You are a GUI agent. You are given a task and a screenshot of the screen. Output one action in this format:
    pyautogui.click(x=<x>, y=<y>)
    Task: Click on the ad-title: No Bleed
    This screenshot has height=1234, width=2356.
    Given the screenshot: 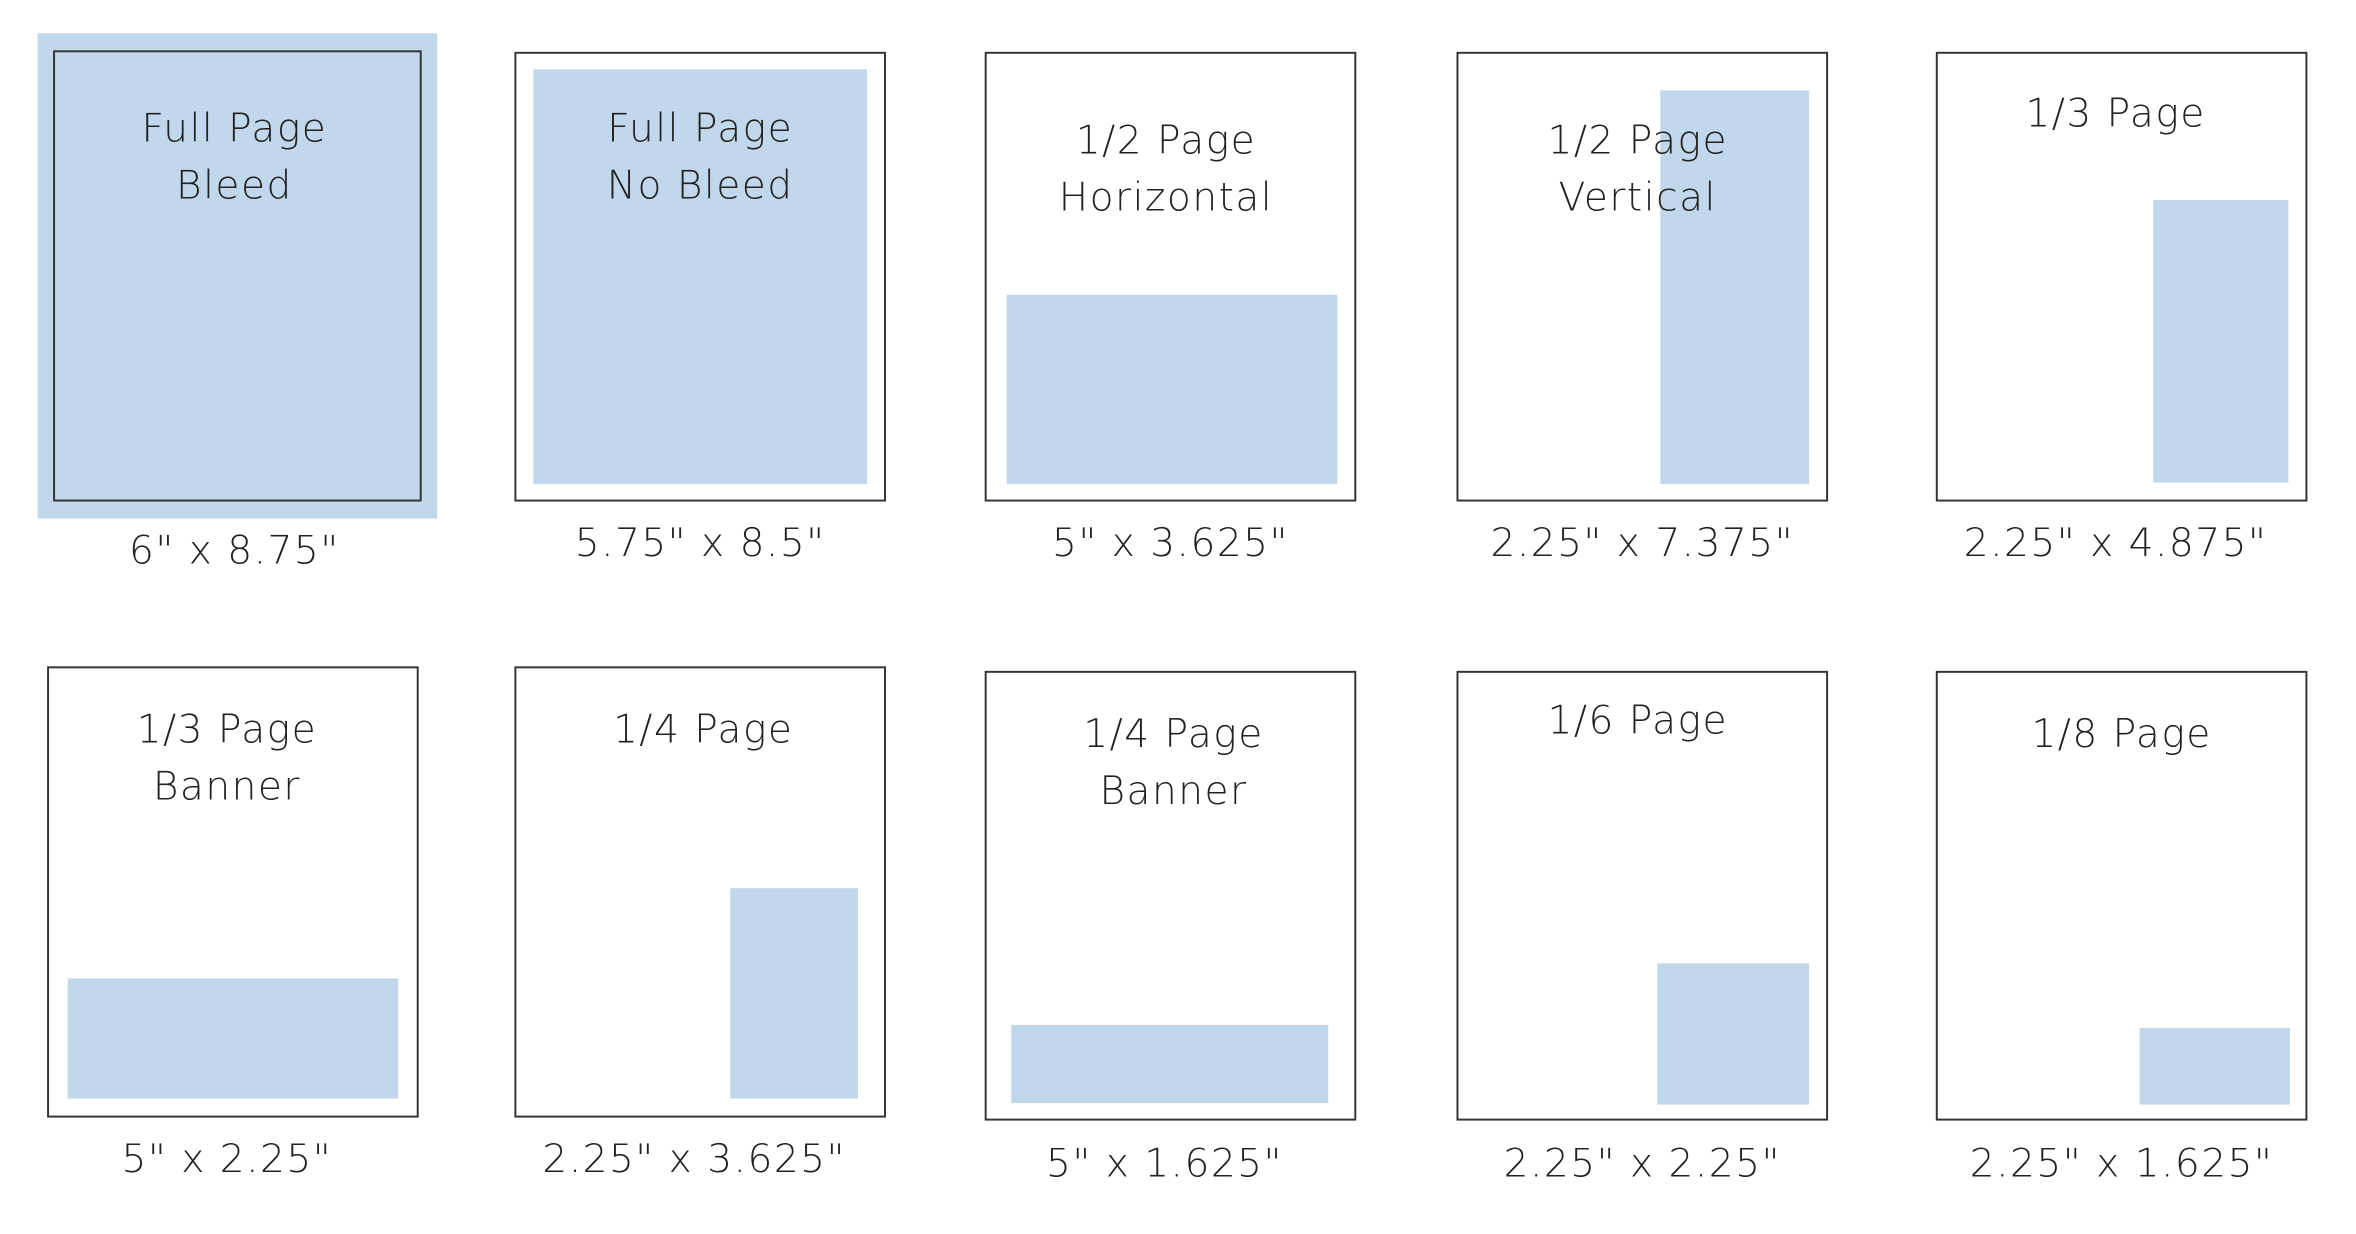 What is the action you would take?
    pyautogui.click(x=700, y=186)
    